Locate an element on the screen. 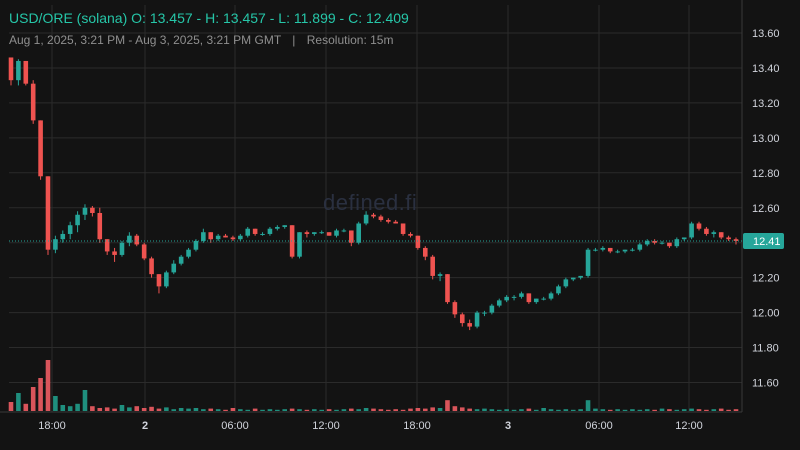 This screenshot has height=450, width=800. x-tick-label: 2 is located at coordinates (145, 426).